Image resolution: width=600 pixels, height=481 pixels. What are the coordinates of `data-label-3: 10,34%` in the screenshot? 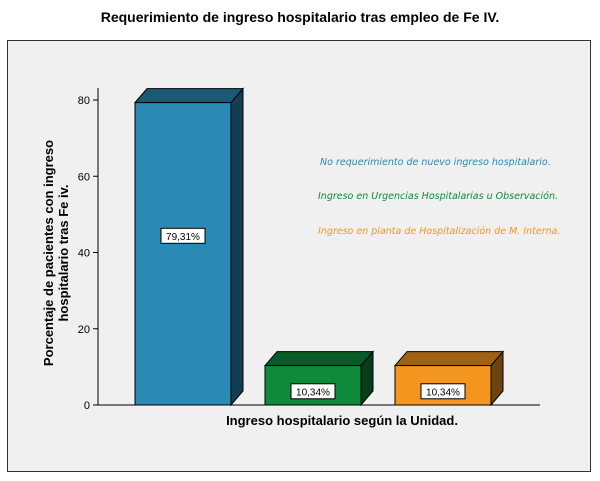 It's located at (443, 392).